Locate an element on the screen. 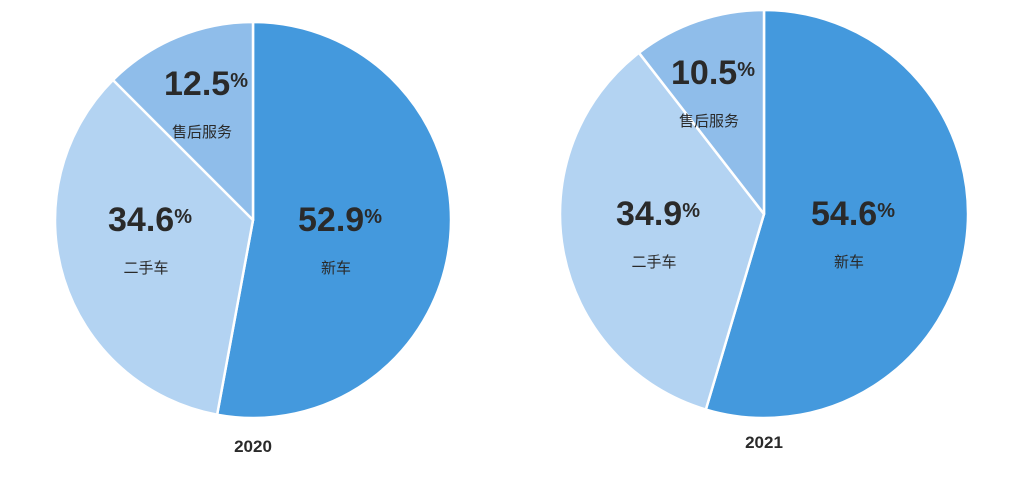 The width and height of the screenshot is (1026, 479). slice-label-used-car-2020: 二手车 is located at coordinates (145, 268).